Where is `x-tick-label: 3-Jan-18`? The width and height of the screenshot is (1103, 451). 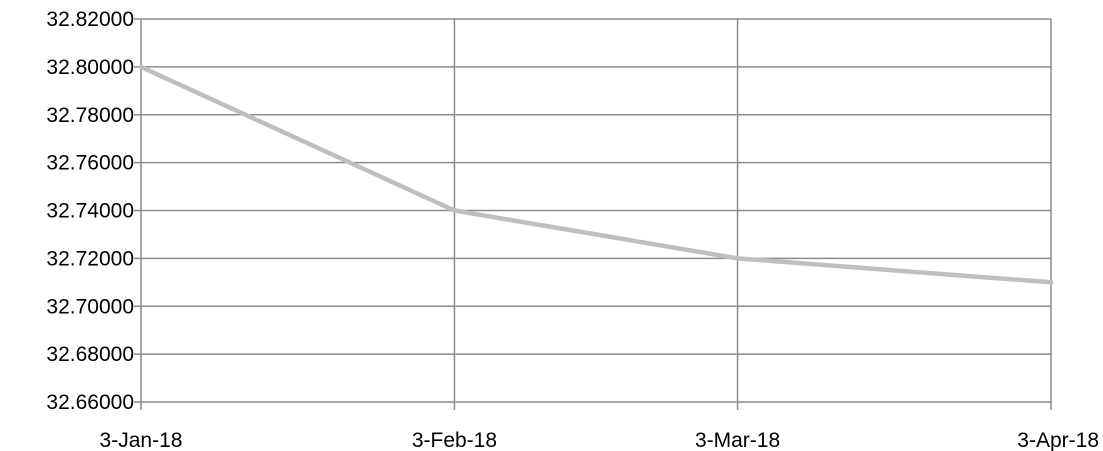 x-tick-label: 3-Jan-18 is located at coordinates (141, 440).